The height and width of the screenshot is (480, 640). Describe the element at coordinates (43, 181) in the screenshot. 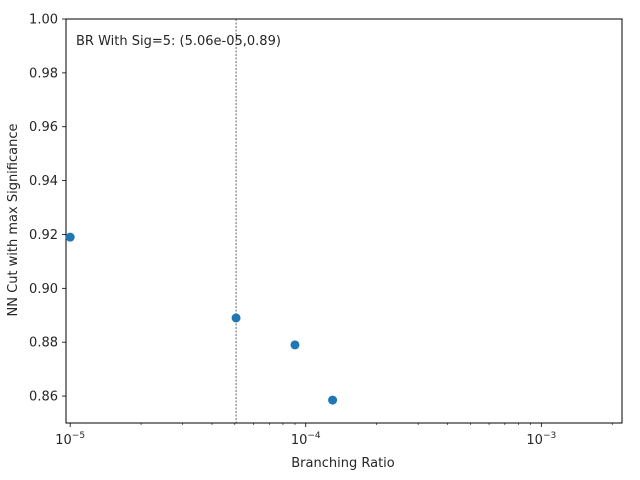

I see `y-tick-label: 0.94` at that location.